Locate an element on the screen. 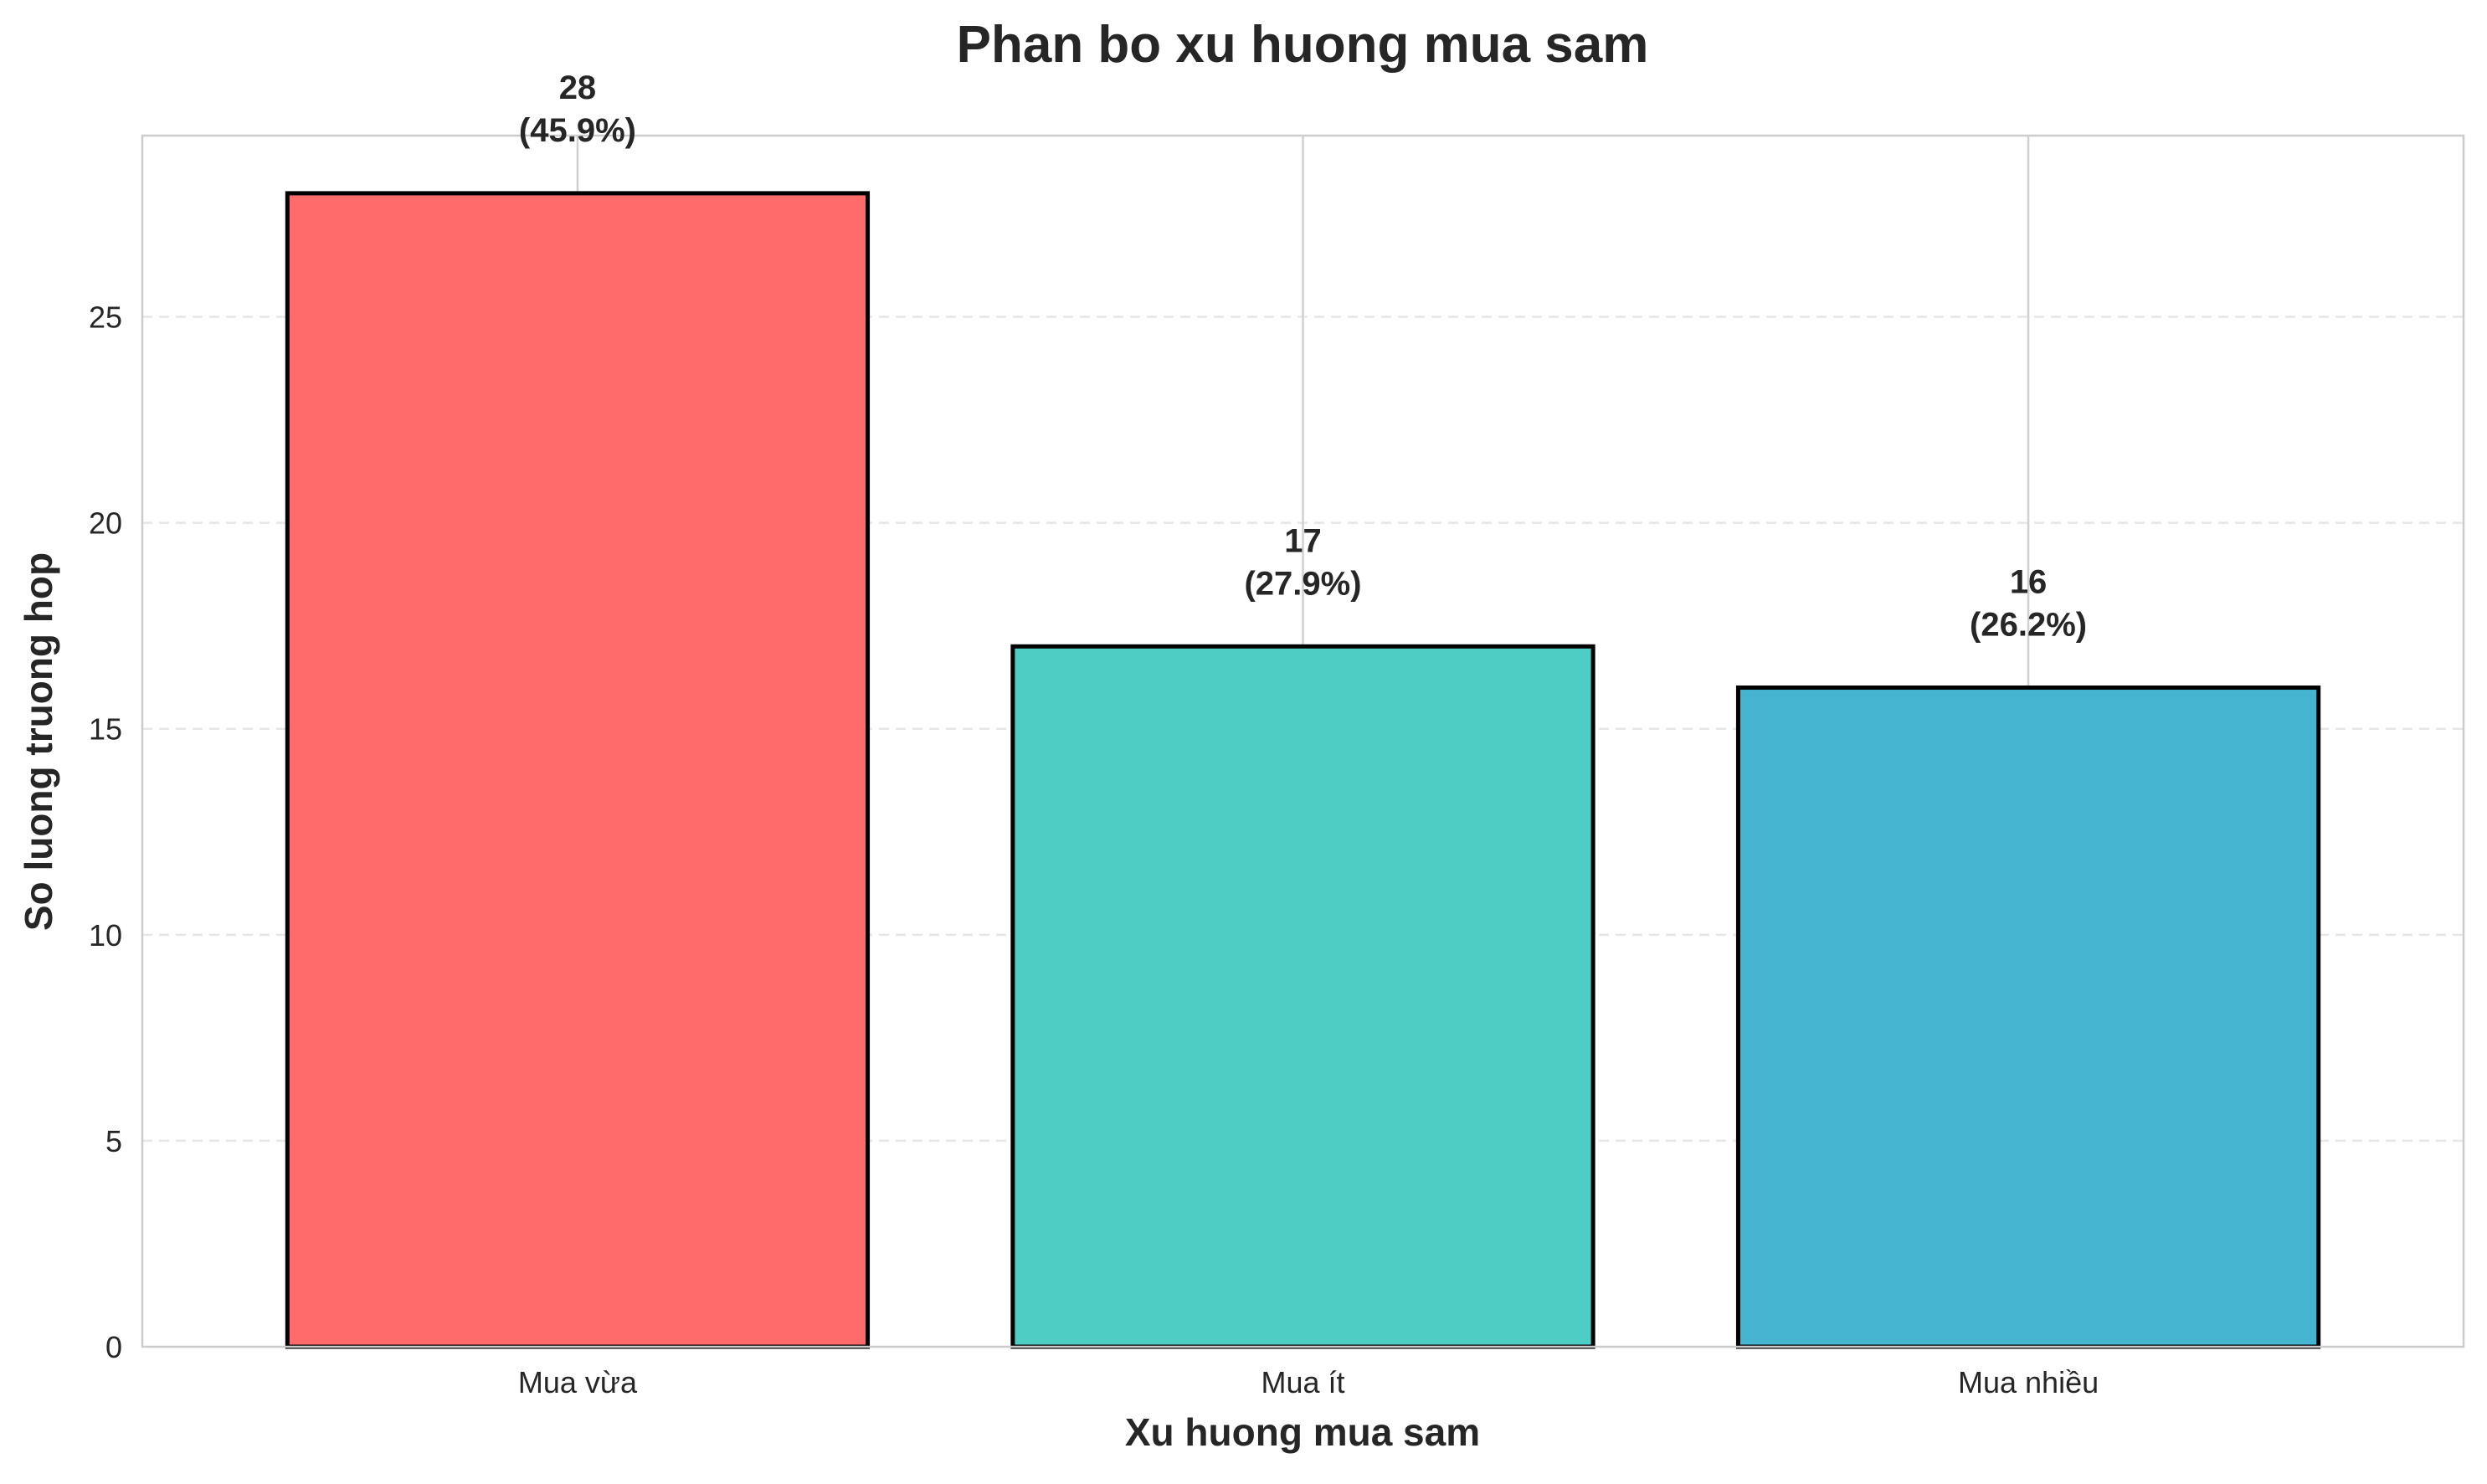 This screenshot has height=1484, width=2487. y-tick-label: 15 is located at coordinates (106, 729).